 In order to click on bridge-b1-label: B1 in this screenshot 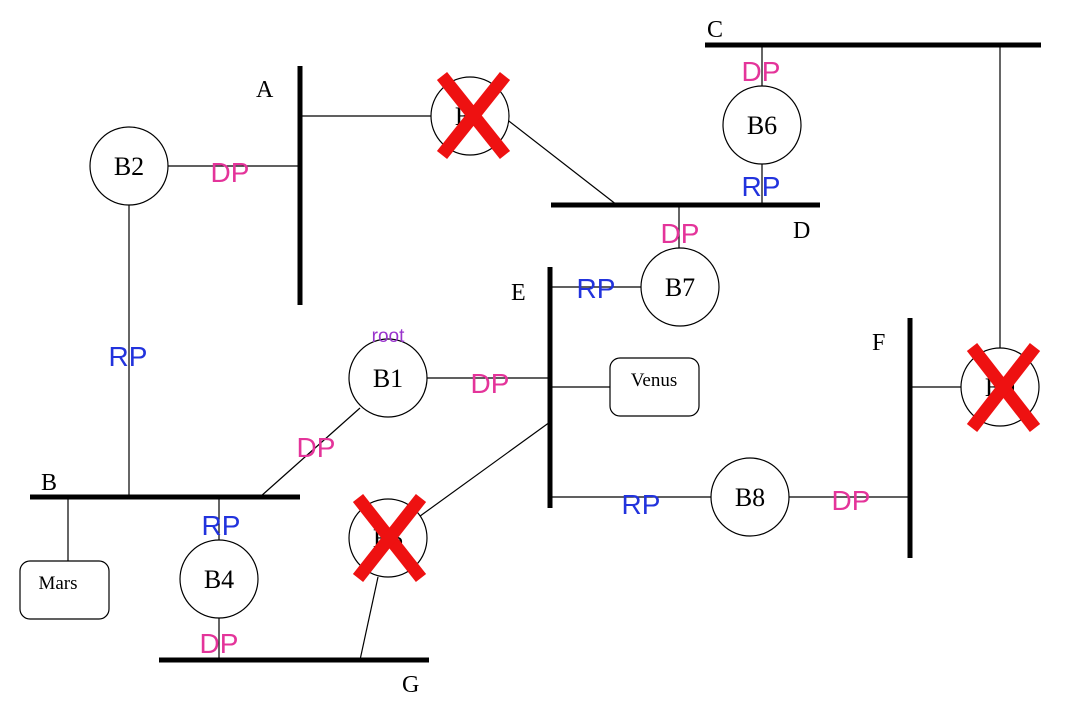, I will do `click(388, 378)`.